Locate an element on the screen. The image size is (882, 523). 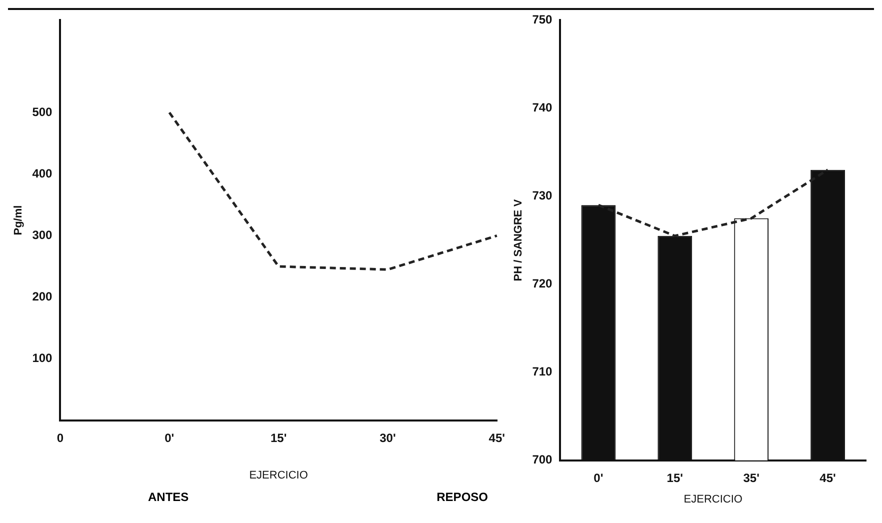
x-tick-label: 0 is located at coordinates (60, 437).